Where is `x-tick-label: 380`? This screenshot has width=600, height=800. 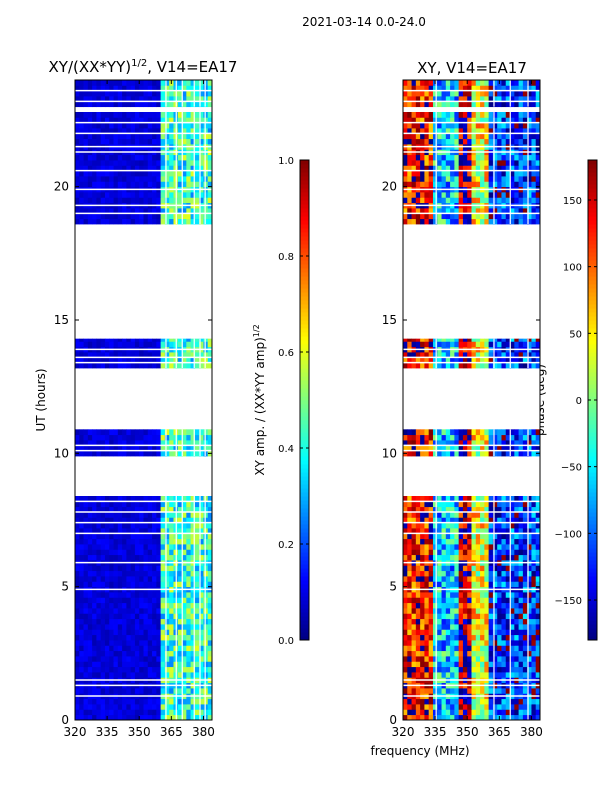
x-tick-label: 380 is located at coordinates (531, 732).